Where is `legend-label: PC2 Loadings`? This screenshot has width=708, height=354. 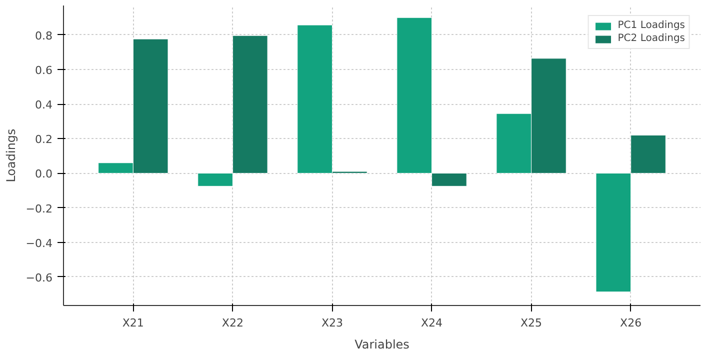
legend-label: PC2 Loadings is located at coordinates (651, 38).